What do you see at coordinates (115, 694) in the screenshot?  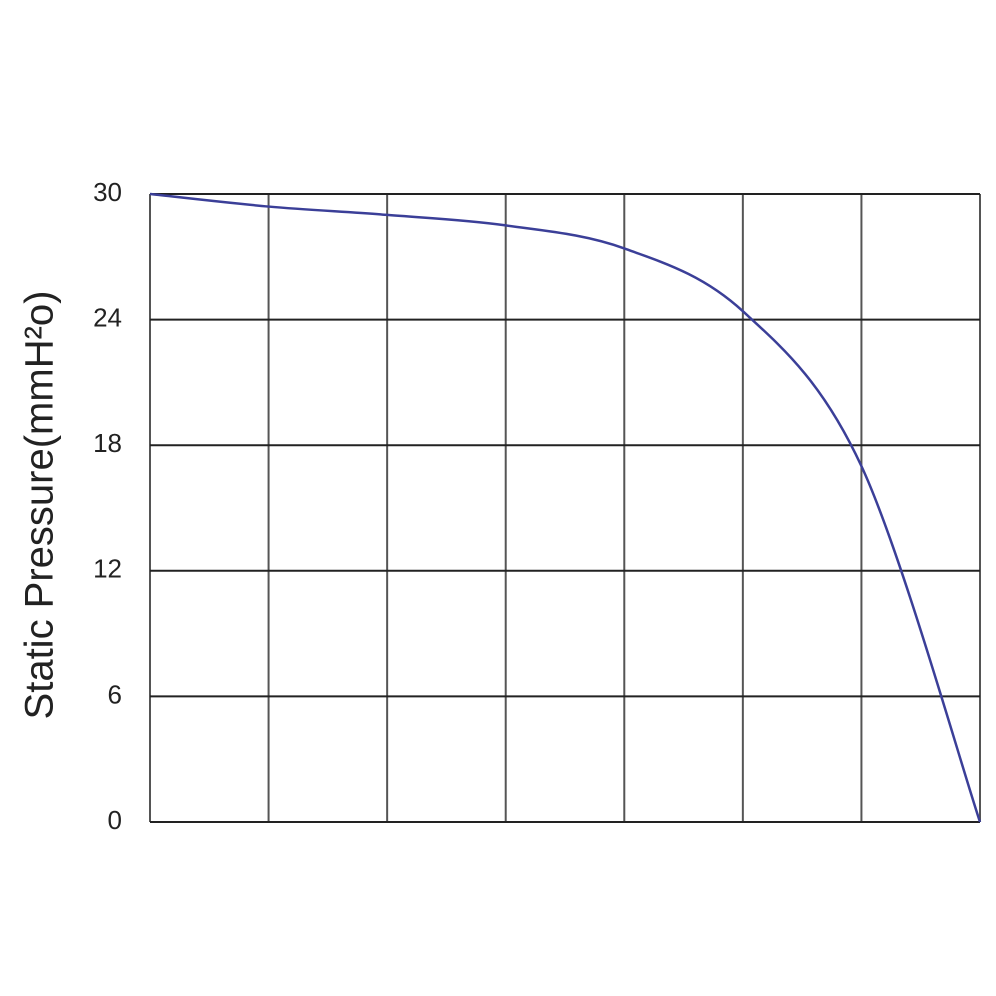 I see `y-tick-label: 6` at bounding box center [115, 694].